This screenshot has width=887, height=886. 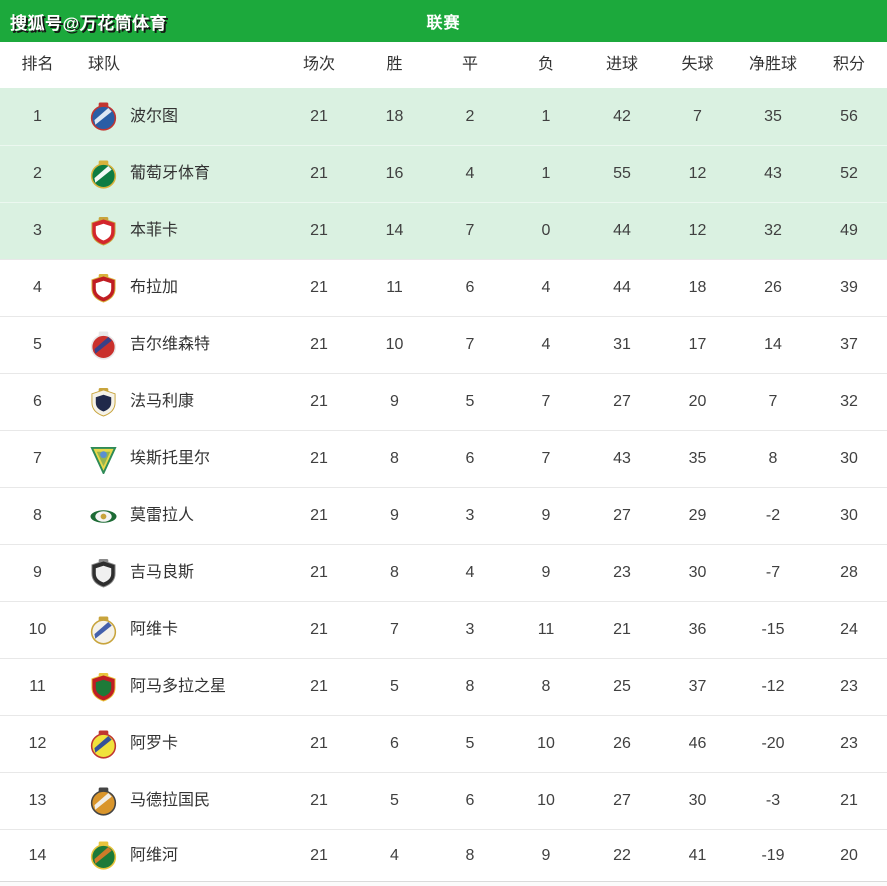 What do you see at coordinates (37, 629) in the screenshot?
I see `cell-rank: 10` at bounding box center [37, 629].